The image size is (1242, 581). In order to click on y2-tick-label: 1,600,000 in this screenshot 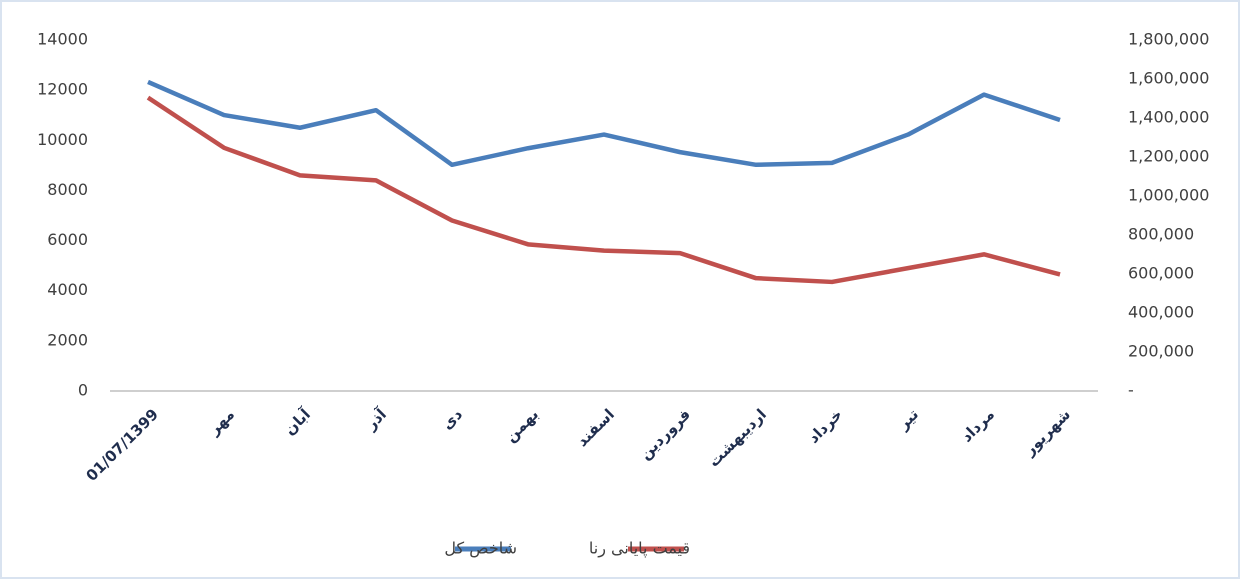, I will do `click(1168, 78)`.